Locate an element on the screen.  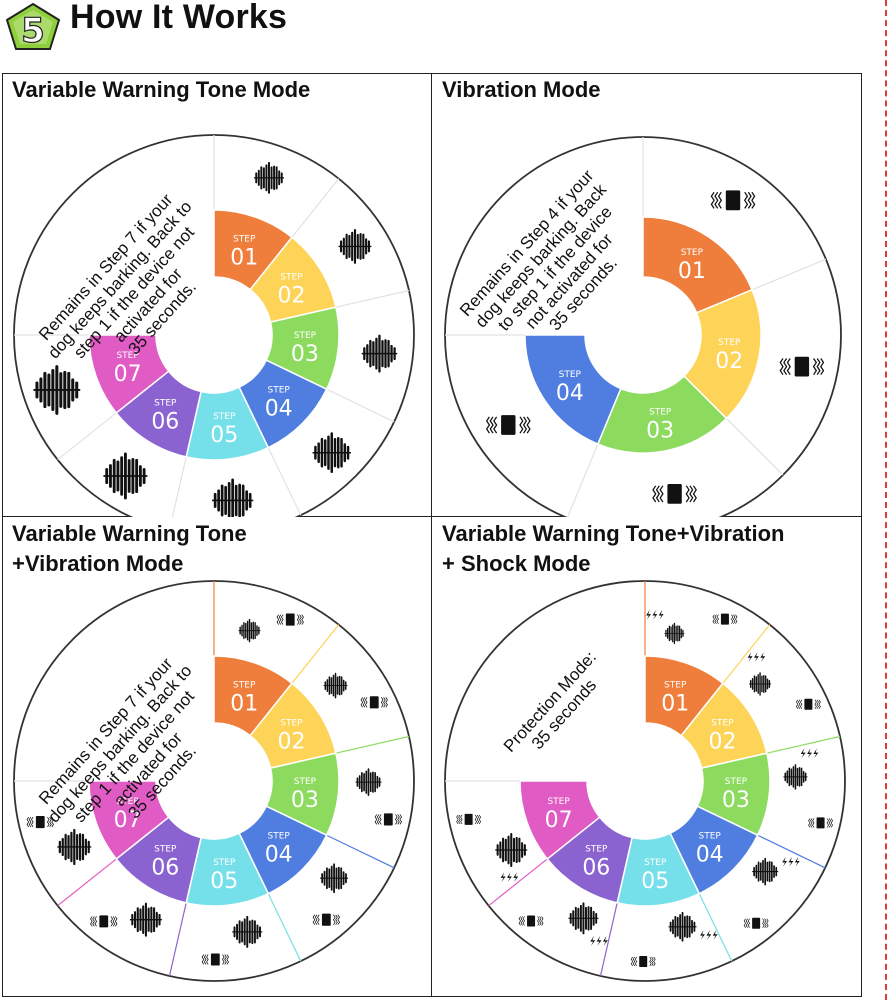
page-title: How It Works is located at coordinates (179, 18).